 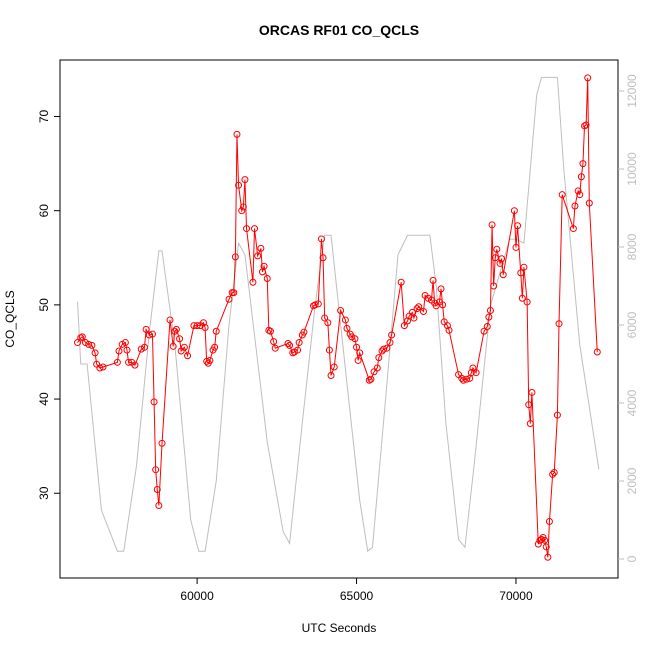 I want to click on chart-title: ORCAS RF01 CO_QCLS, so click(x=339, y=30).